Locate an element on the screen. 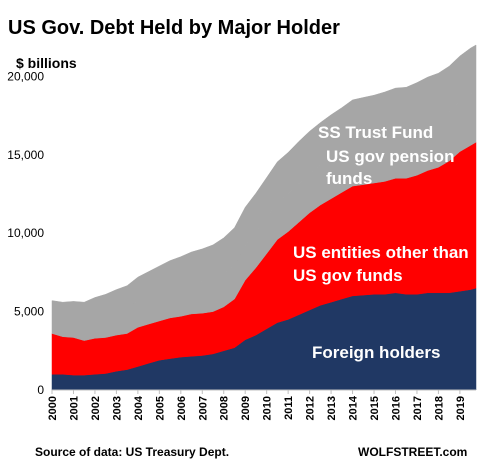  label-foreign-holders: Foreign holders is located at coordinates (376, 352).